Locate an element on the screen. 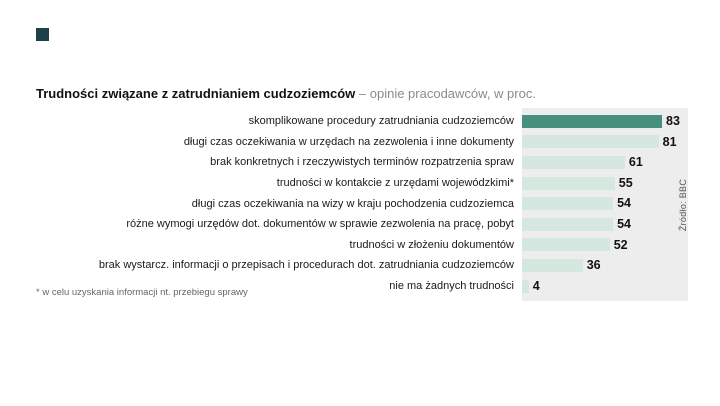  bar-cell: 61 is located at coordinates (582, 162).